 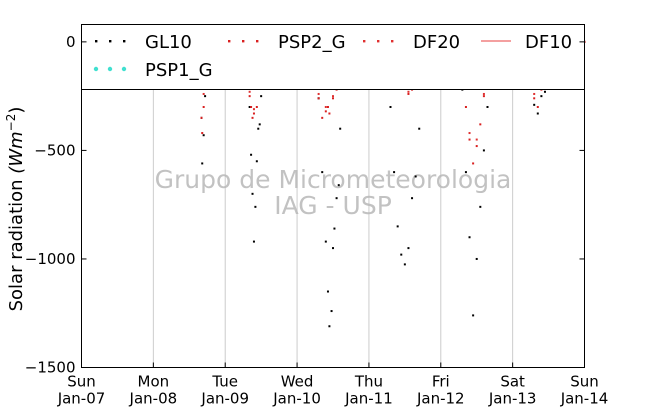 I want to click on legend-entry-df10: DF10, so click(x=526, y=42).